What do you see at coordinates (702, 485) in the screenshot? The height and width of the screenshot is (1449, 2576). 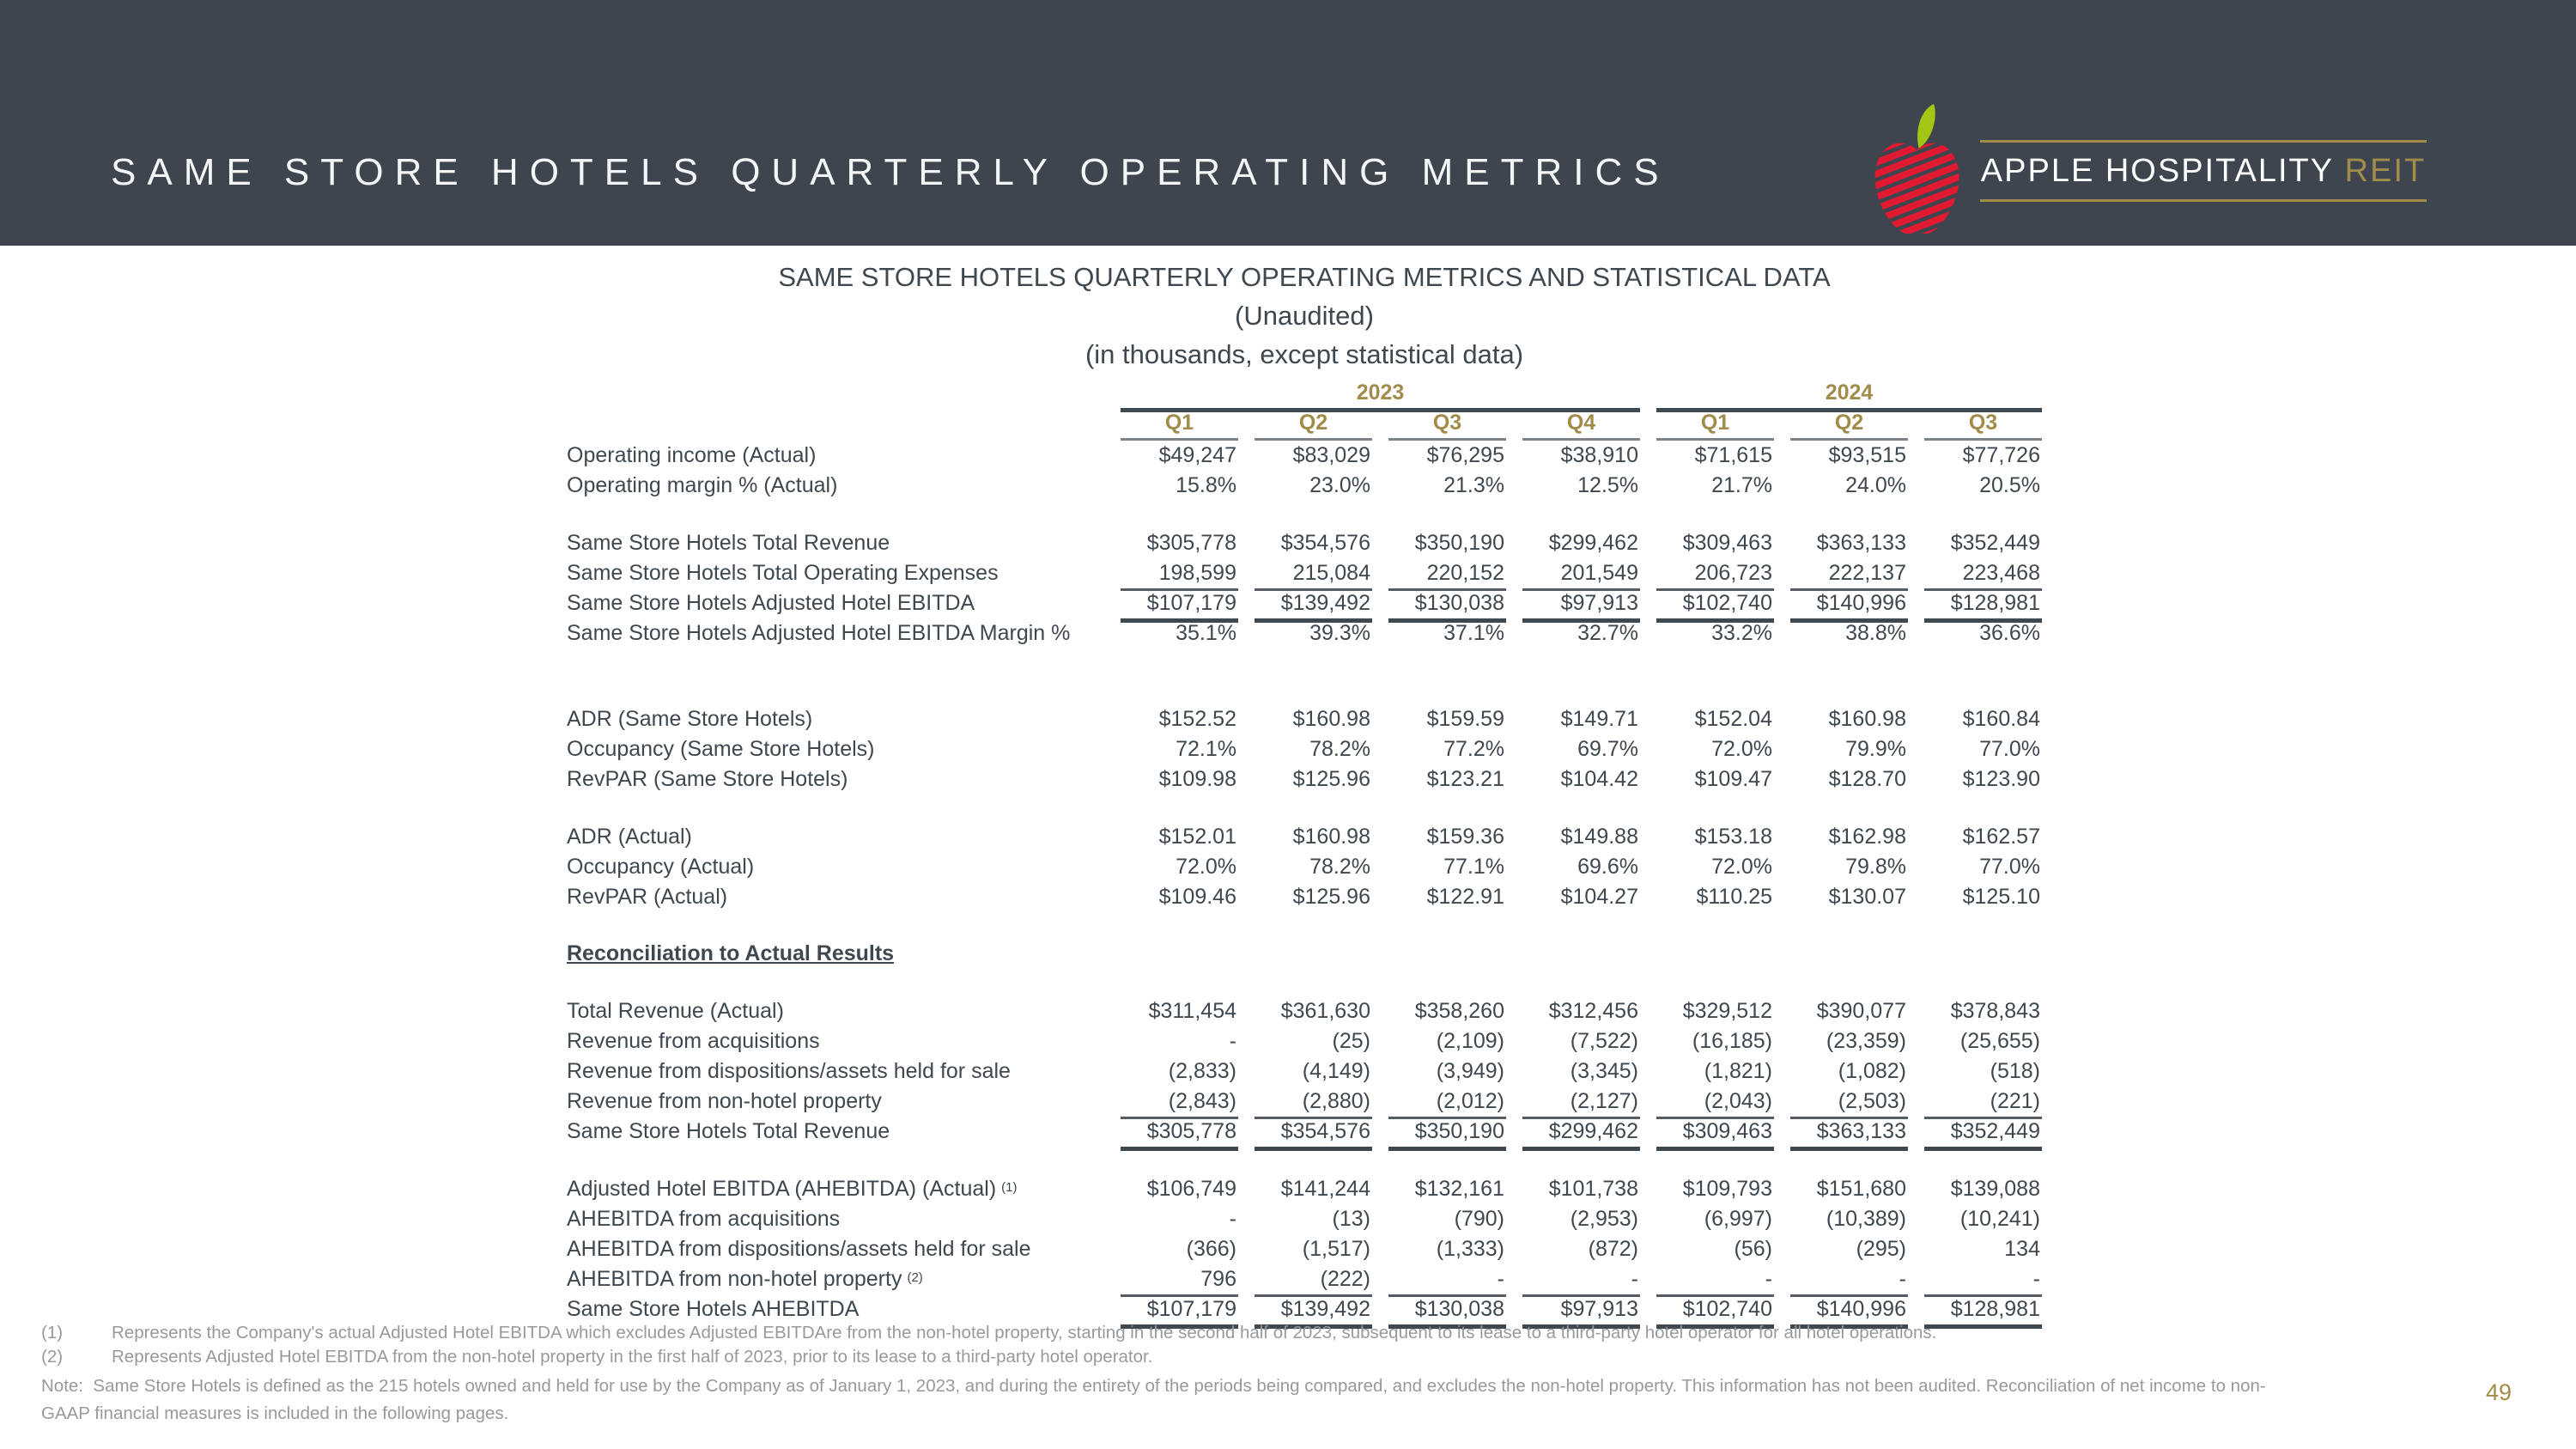 I see `row-label: Operating margin % (Actual)` at bounding box center [702, 485].